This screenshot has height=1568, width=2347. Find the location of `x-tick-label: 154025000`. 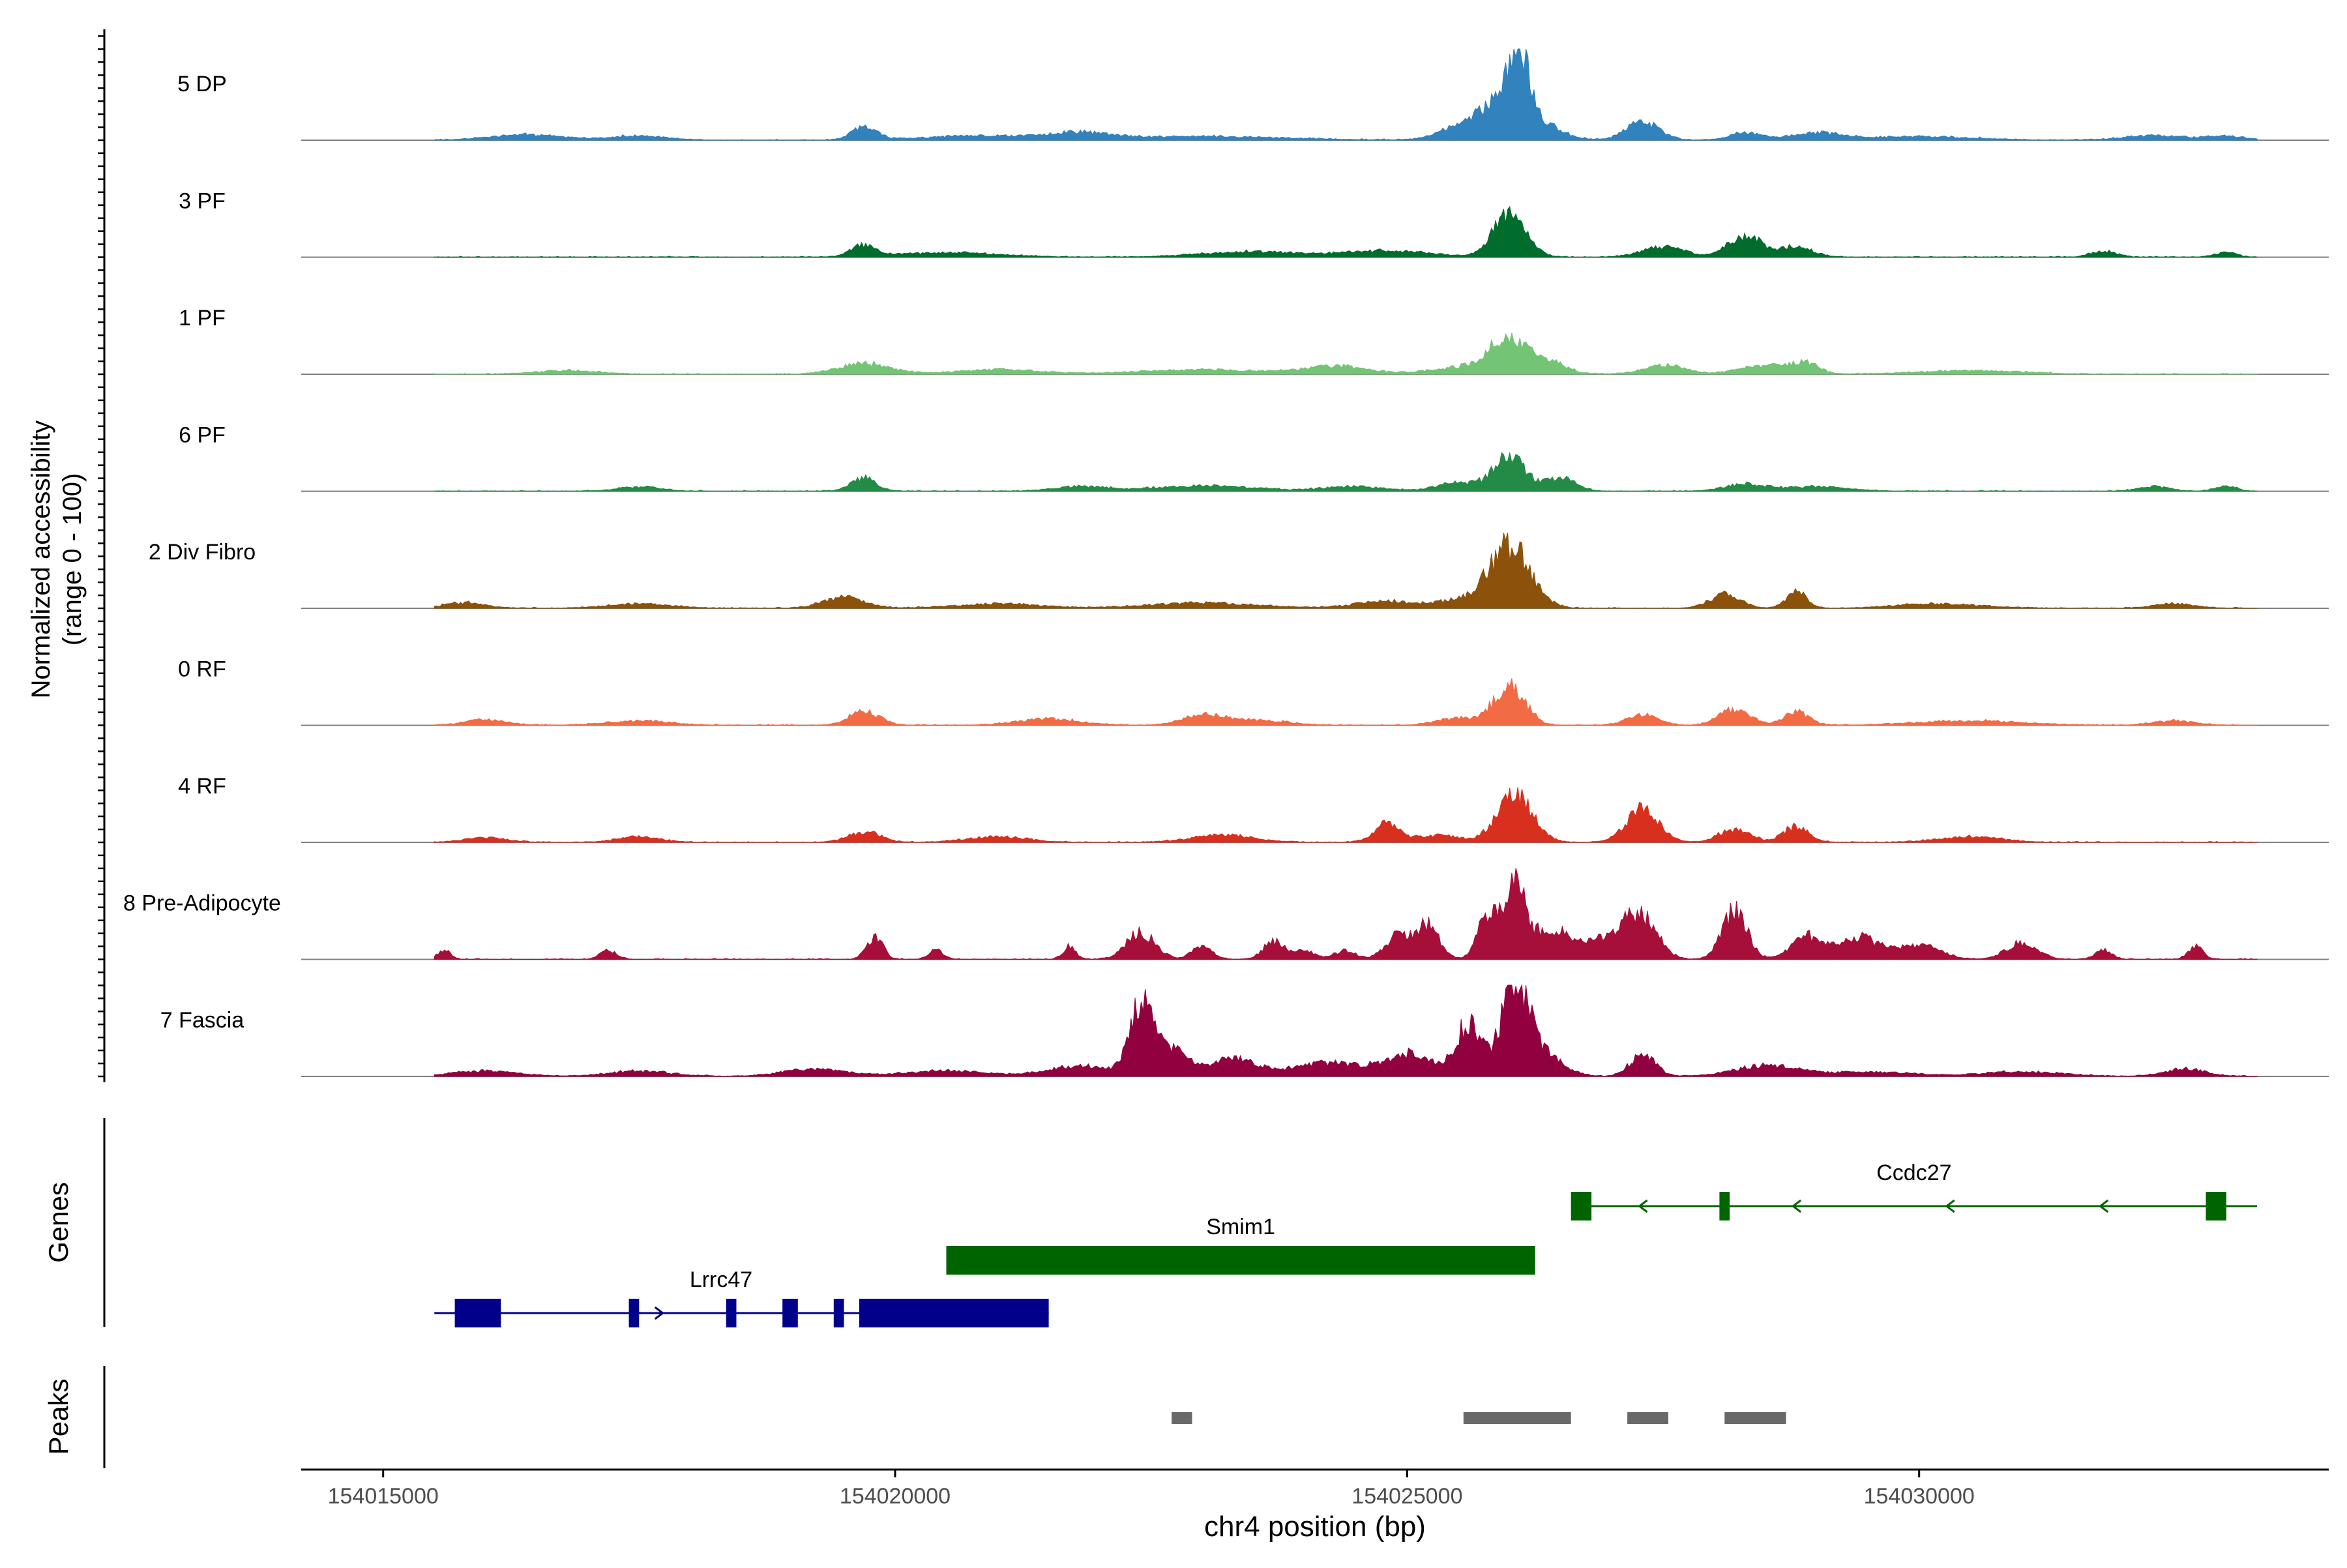

x-tick-label: 154025000 is located at coordinates (1406, 1497).